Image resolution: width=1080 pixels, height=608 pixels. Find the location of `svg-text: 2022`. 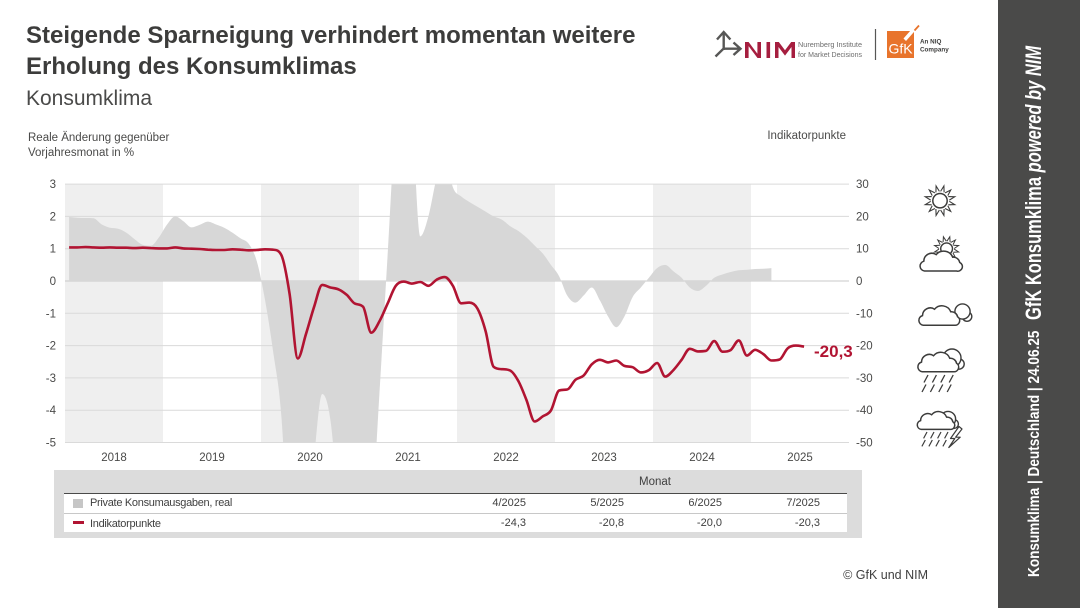

svg-text: 2022 is located at coordinates (506, 458).